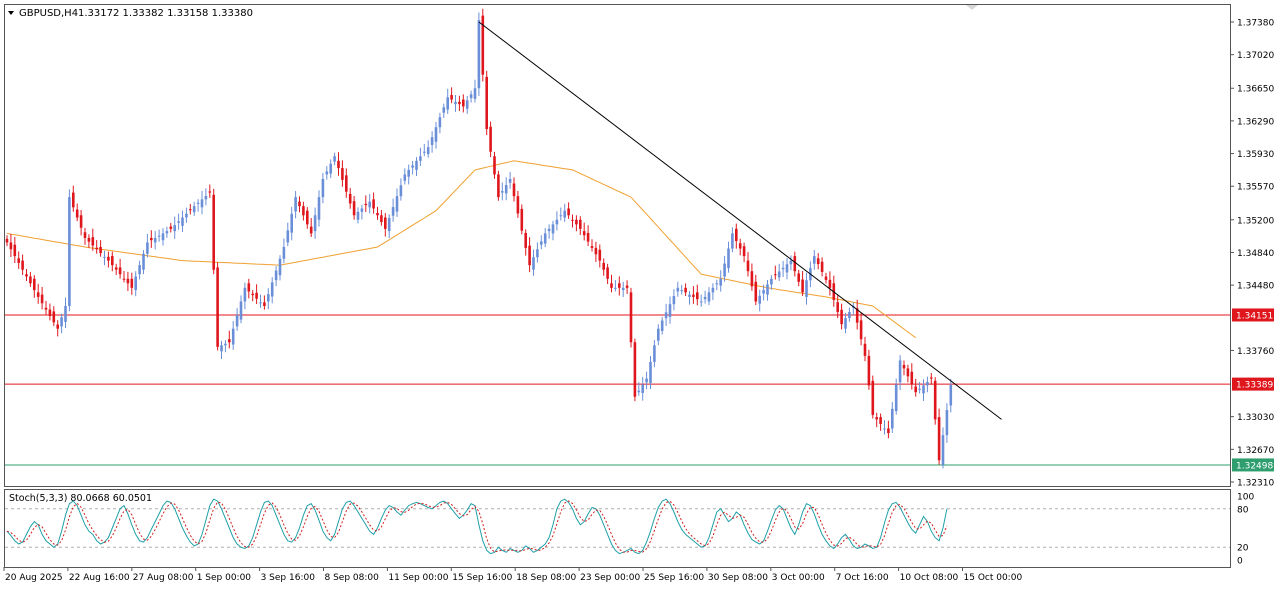 This screenshot has width=1280, height=593. I want to click on price-axis-bg, so click(1255, 296).